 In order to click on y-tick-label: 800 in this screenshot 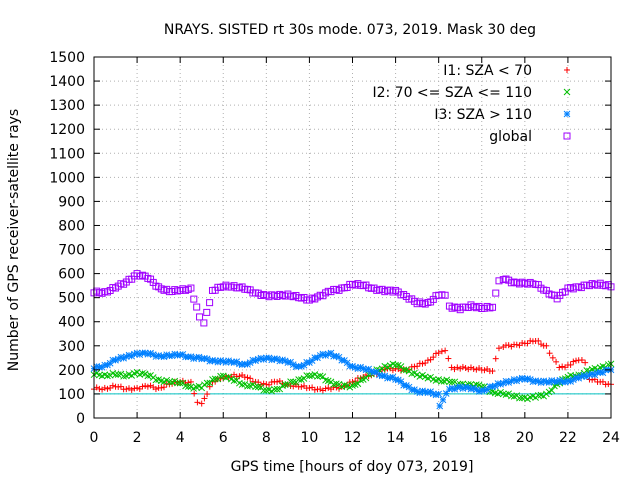, I will do `click(71, 226)`.